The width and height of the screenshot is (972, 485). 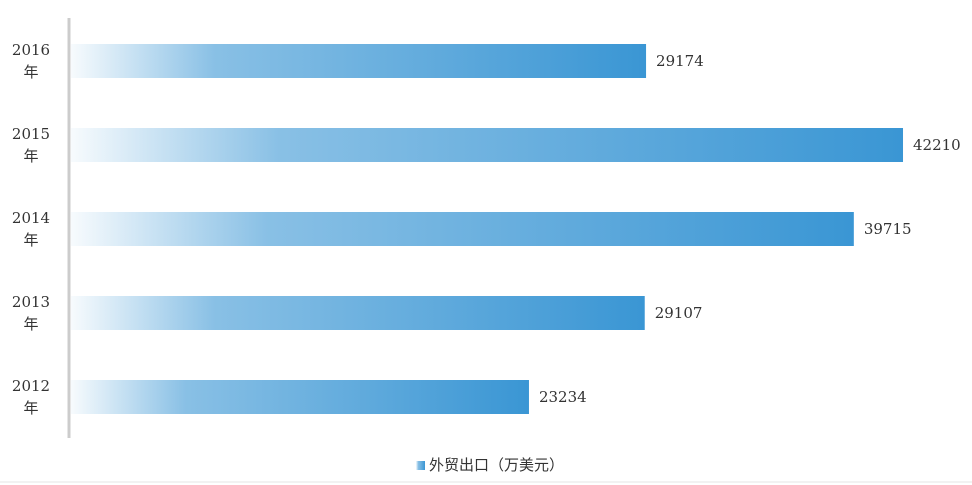 I want to click on data-label: 42210, so click(x=937, y=145).